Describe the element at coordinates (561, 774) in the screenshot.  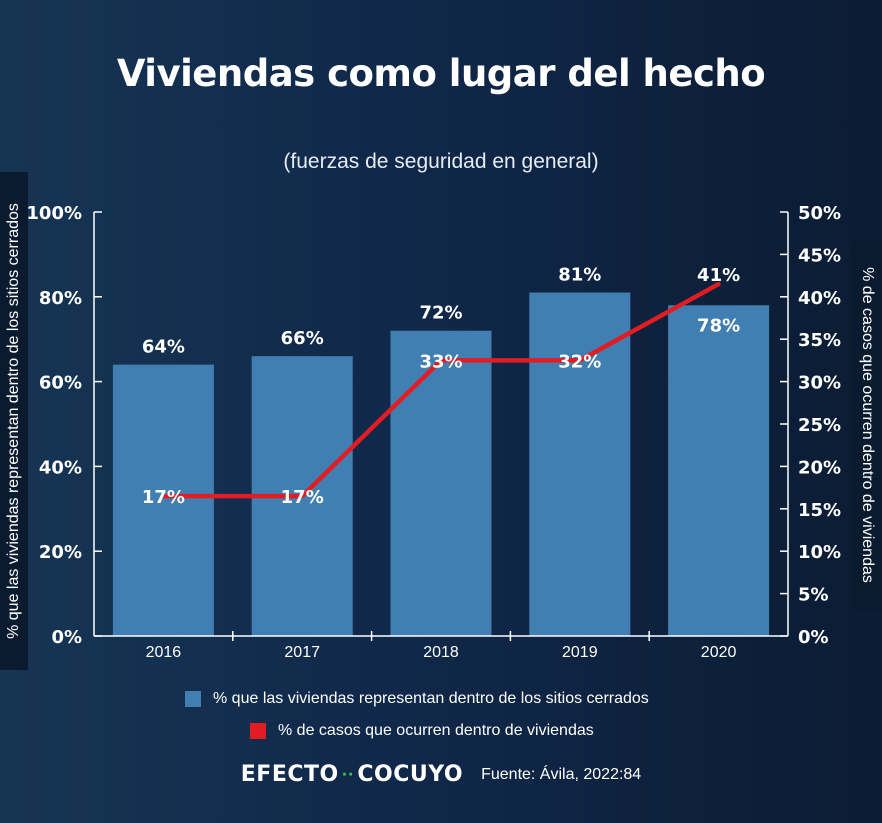
I see `source-note: Fuente: Ávila, 2022:84` at that location.